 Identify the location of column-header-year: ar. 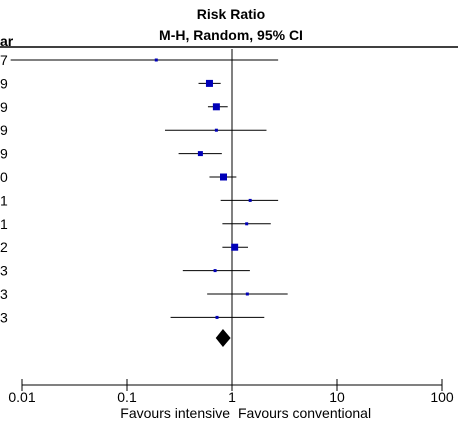
(7, 41).